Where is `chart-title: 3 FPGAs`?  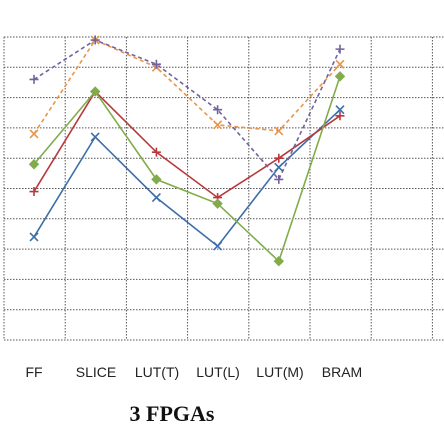 chart-title: 3 FPGAs is located at coordinates (172, 413).